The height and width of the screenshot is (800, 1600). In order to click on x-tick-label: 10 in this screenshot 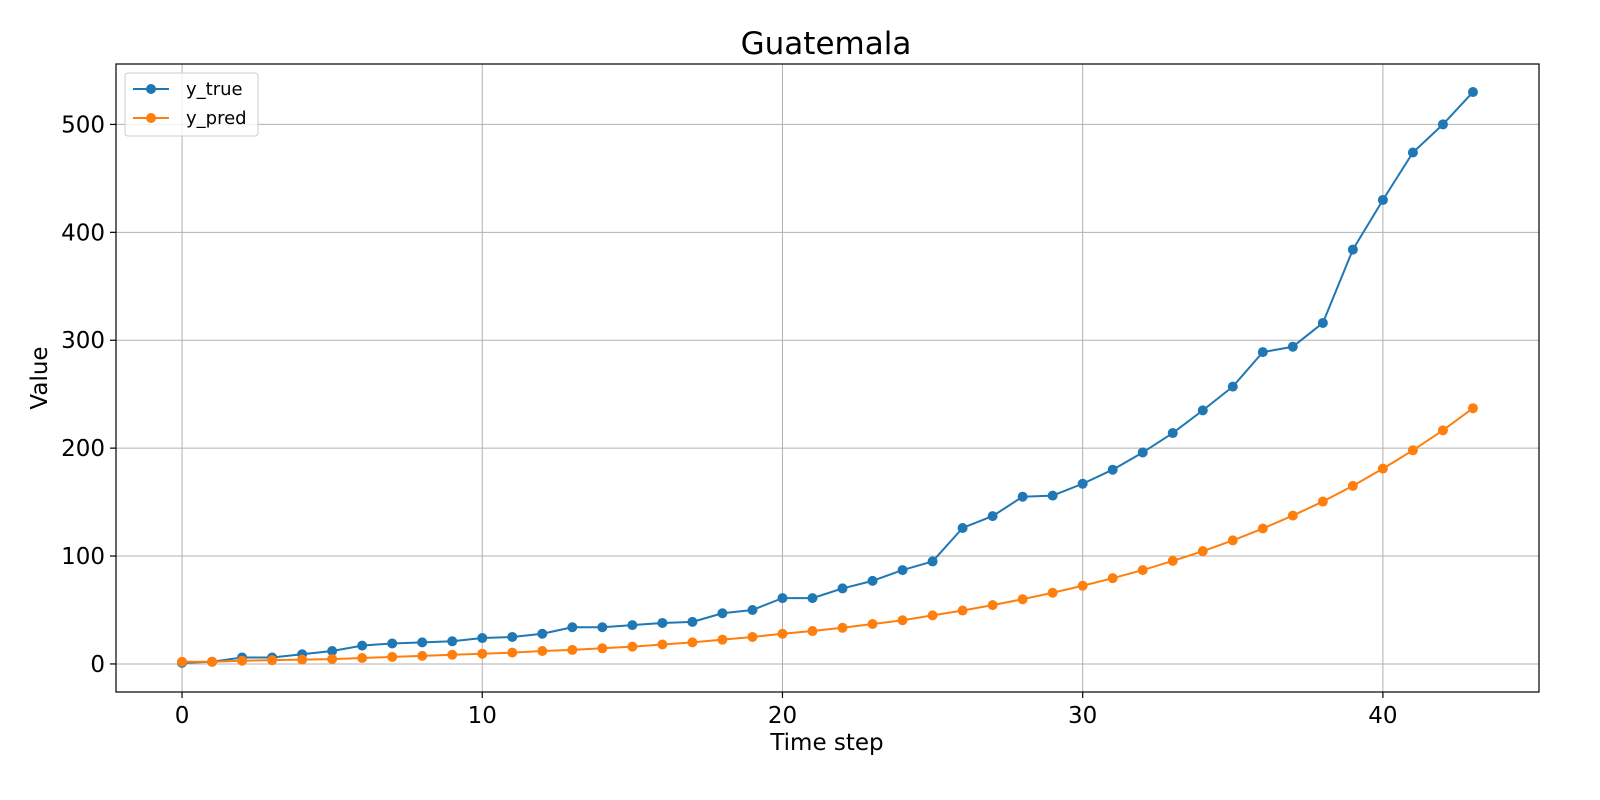, I will do `click(482, 716)`.